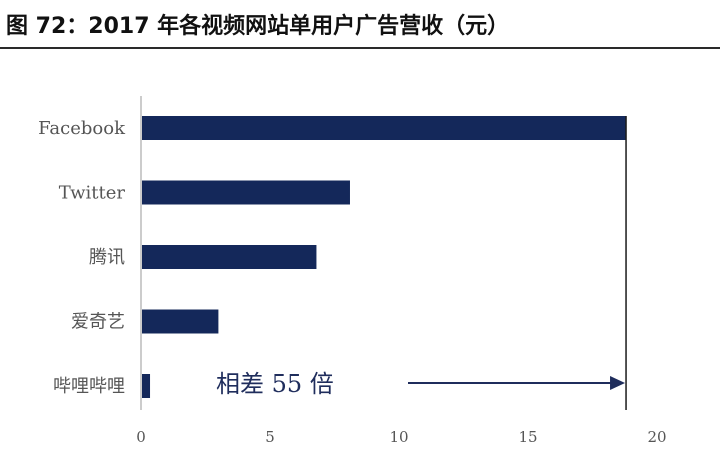 The height and width of the screenshot is (463, 720). What do you see at coordinates (258, 26) in the screenshot?
I see `chart-title: 图 72：2017 年各视频网站单用户广告营收（元）` at bounding box center [258, 26].